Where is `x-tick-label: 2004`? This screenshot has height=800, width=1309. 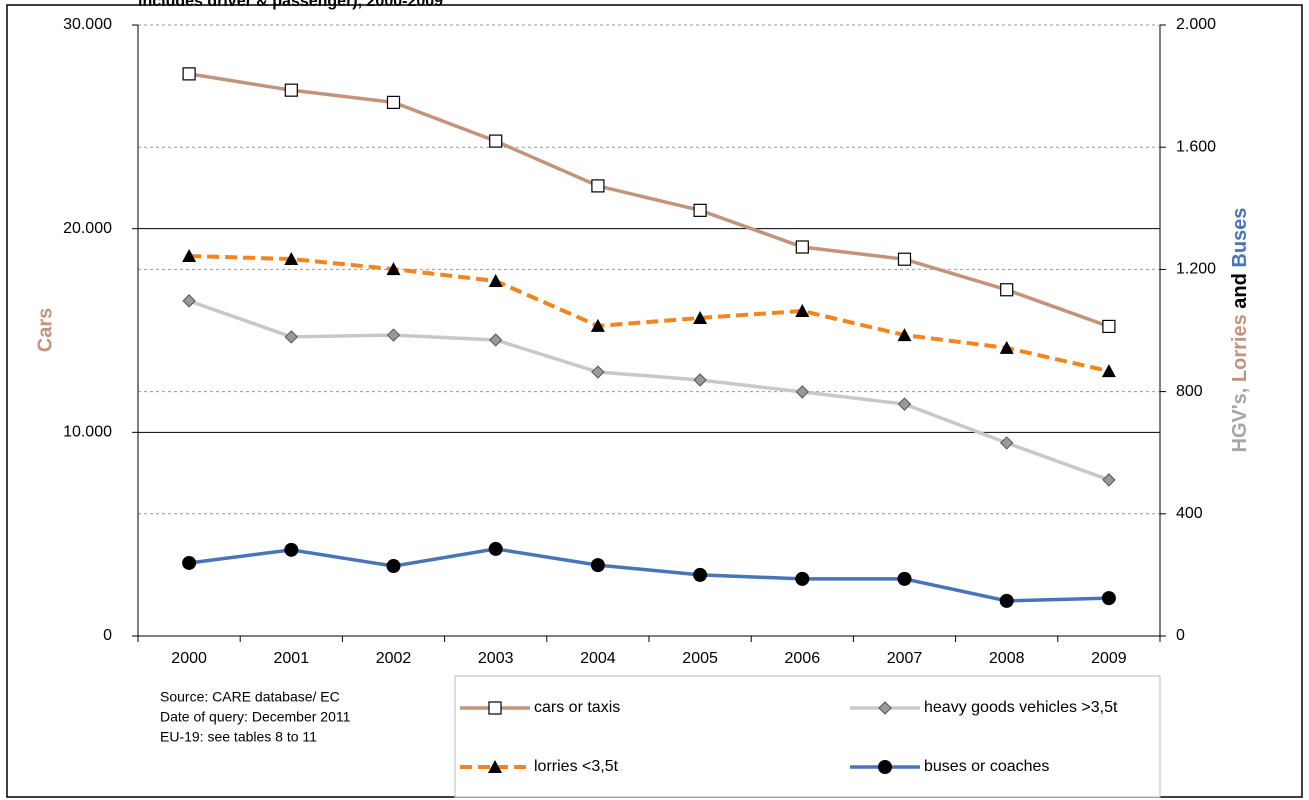
x-tick-label: 2004 is located at coordinates (598, 658).